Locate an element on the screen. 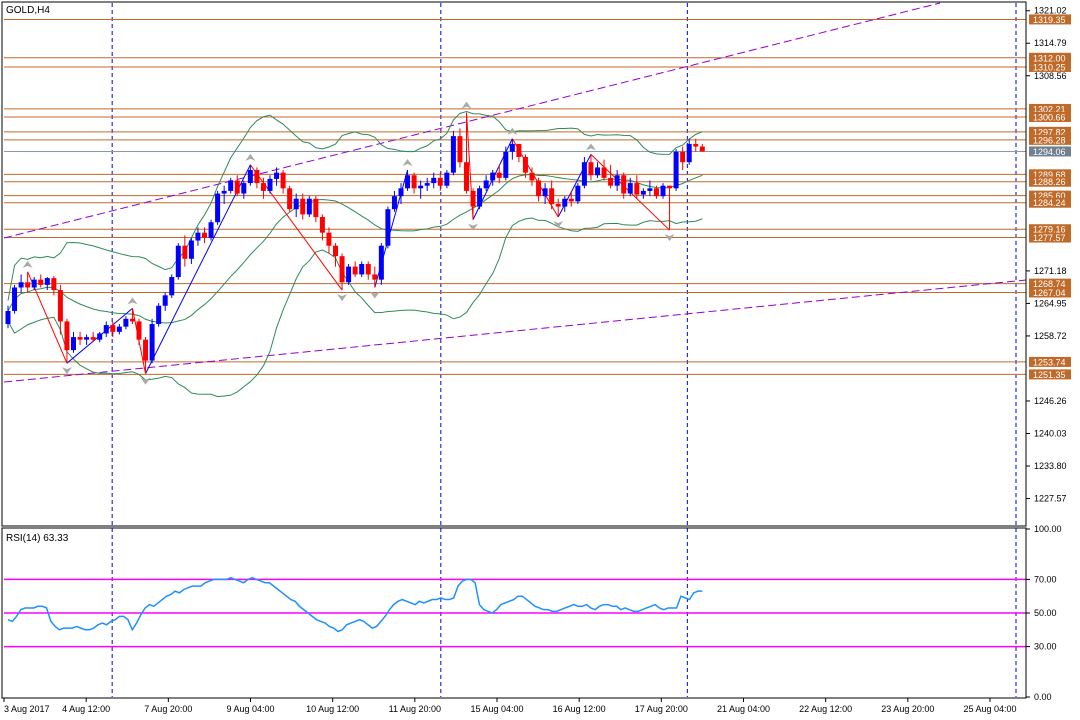 Image resolution: width=1080 pixels, height=720 pixels. time-tick-label: 7 Aug 20:00 is located at coordinates (168, 709).